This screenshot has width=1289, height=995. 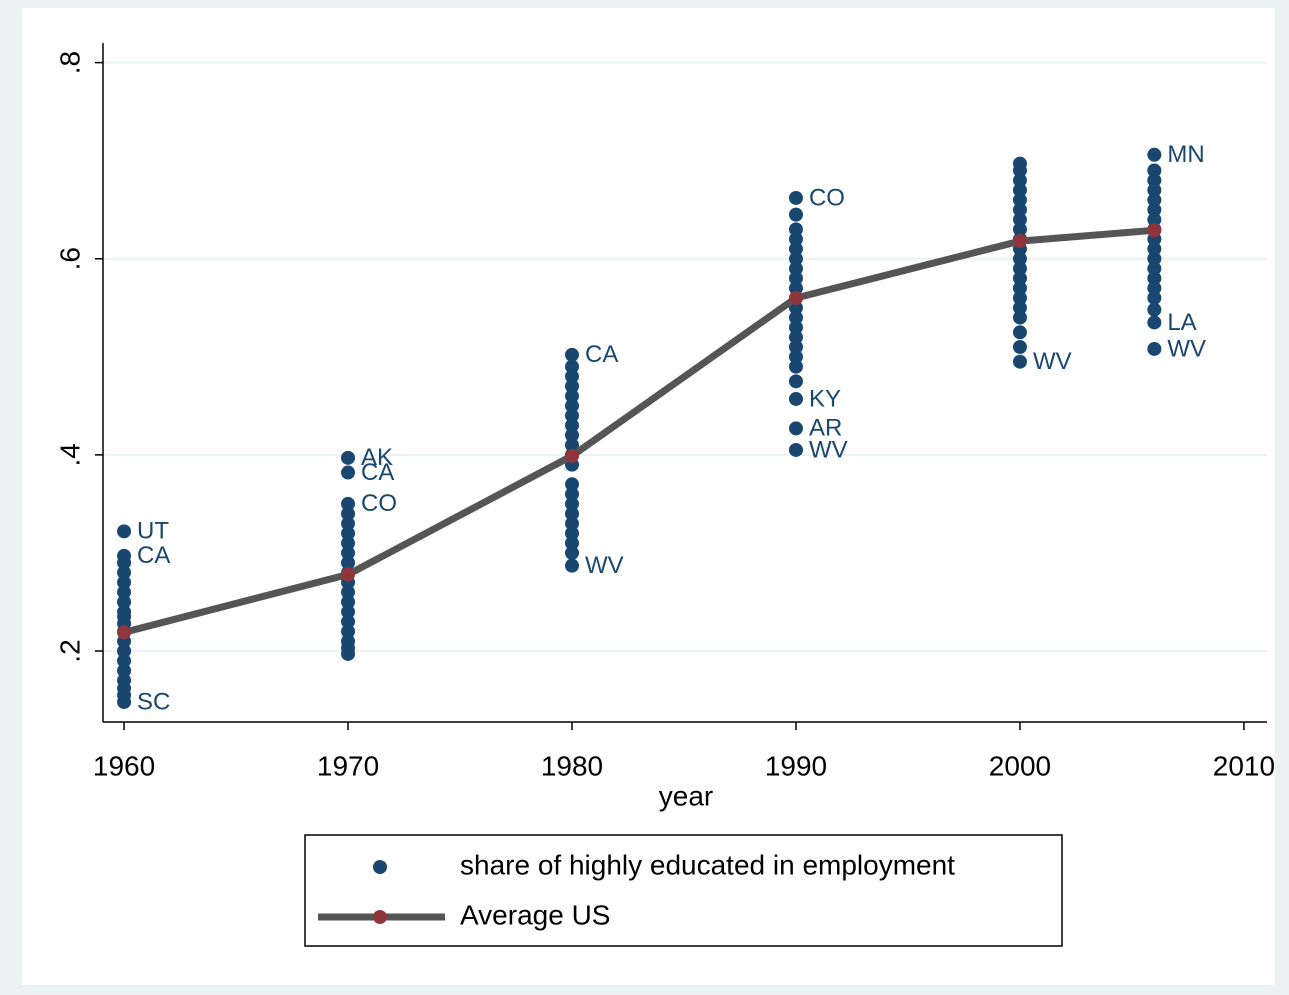 What do you see at coordinates (825, 428) in the screenshot?
I see `point-label: AR` at bounding box center [825, 428].